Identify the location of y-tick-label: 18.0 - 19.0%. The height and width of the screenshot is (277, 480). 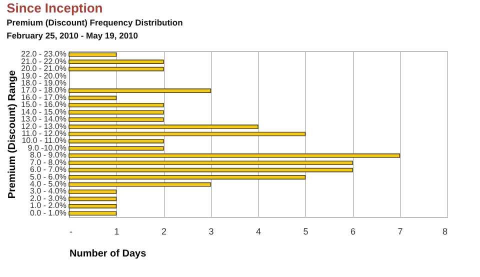
(43, 83).